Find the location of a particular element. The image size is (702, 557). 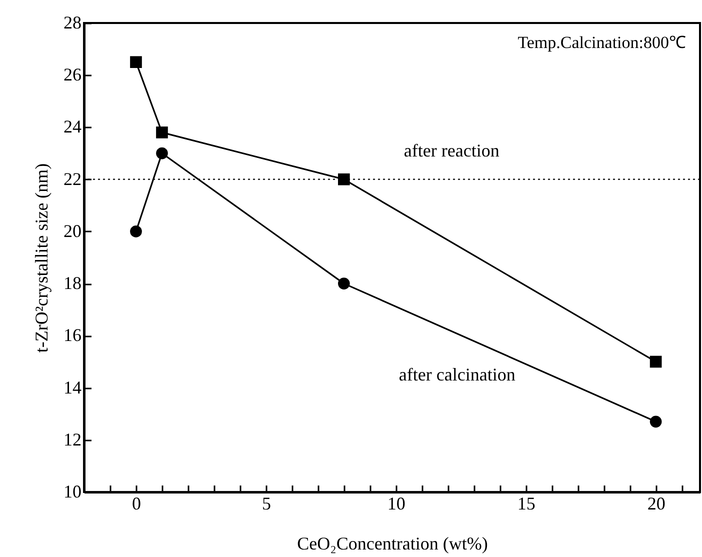

x-tick-label: 10 is located at coordinates (396, 504).